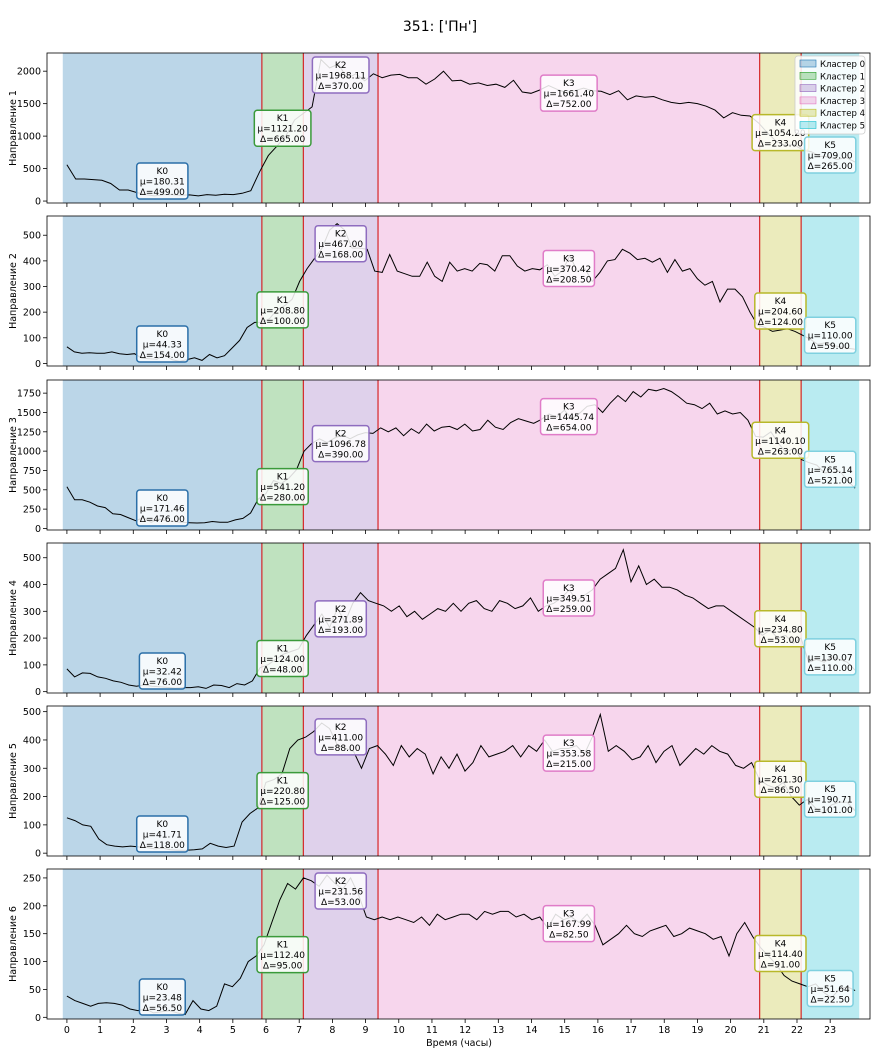 Image resolution: width=880 pixels, height=1056 pixels. I want to click on x-tick-label: 16, so click(598, 1030).